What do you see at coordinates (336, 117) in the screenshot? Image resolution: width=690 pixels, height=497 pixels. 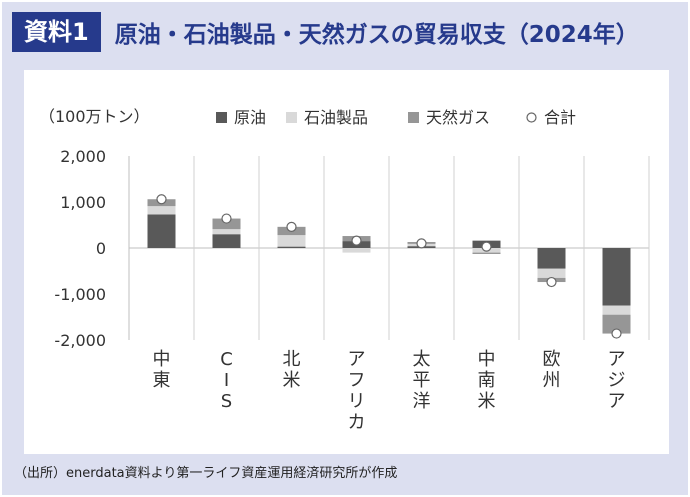 I see `legend-label: 石油製品` at bounding box center [336, 117].